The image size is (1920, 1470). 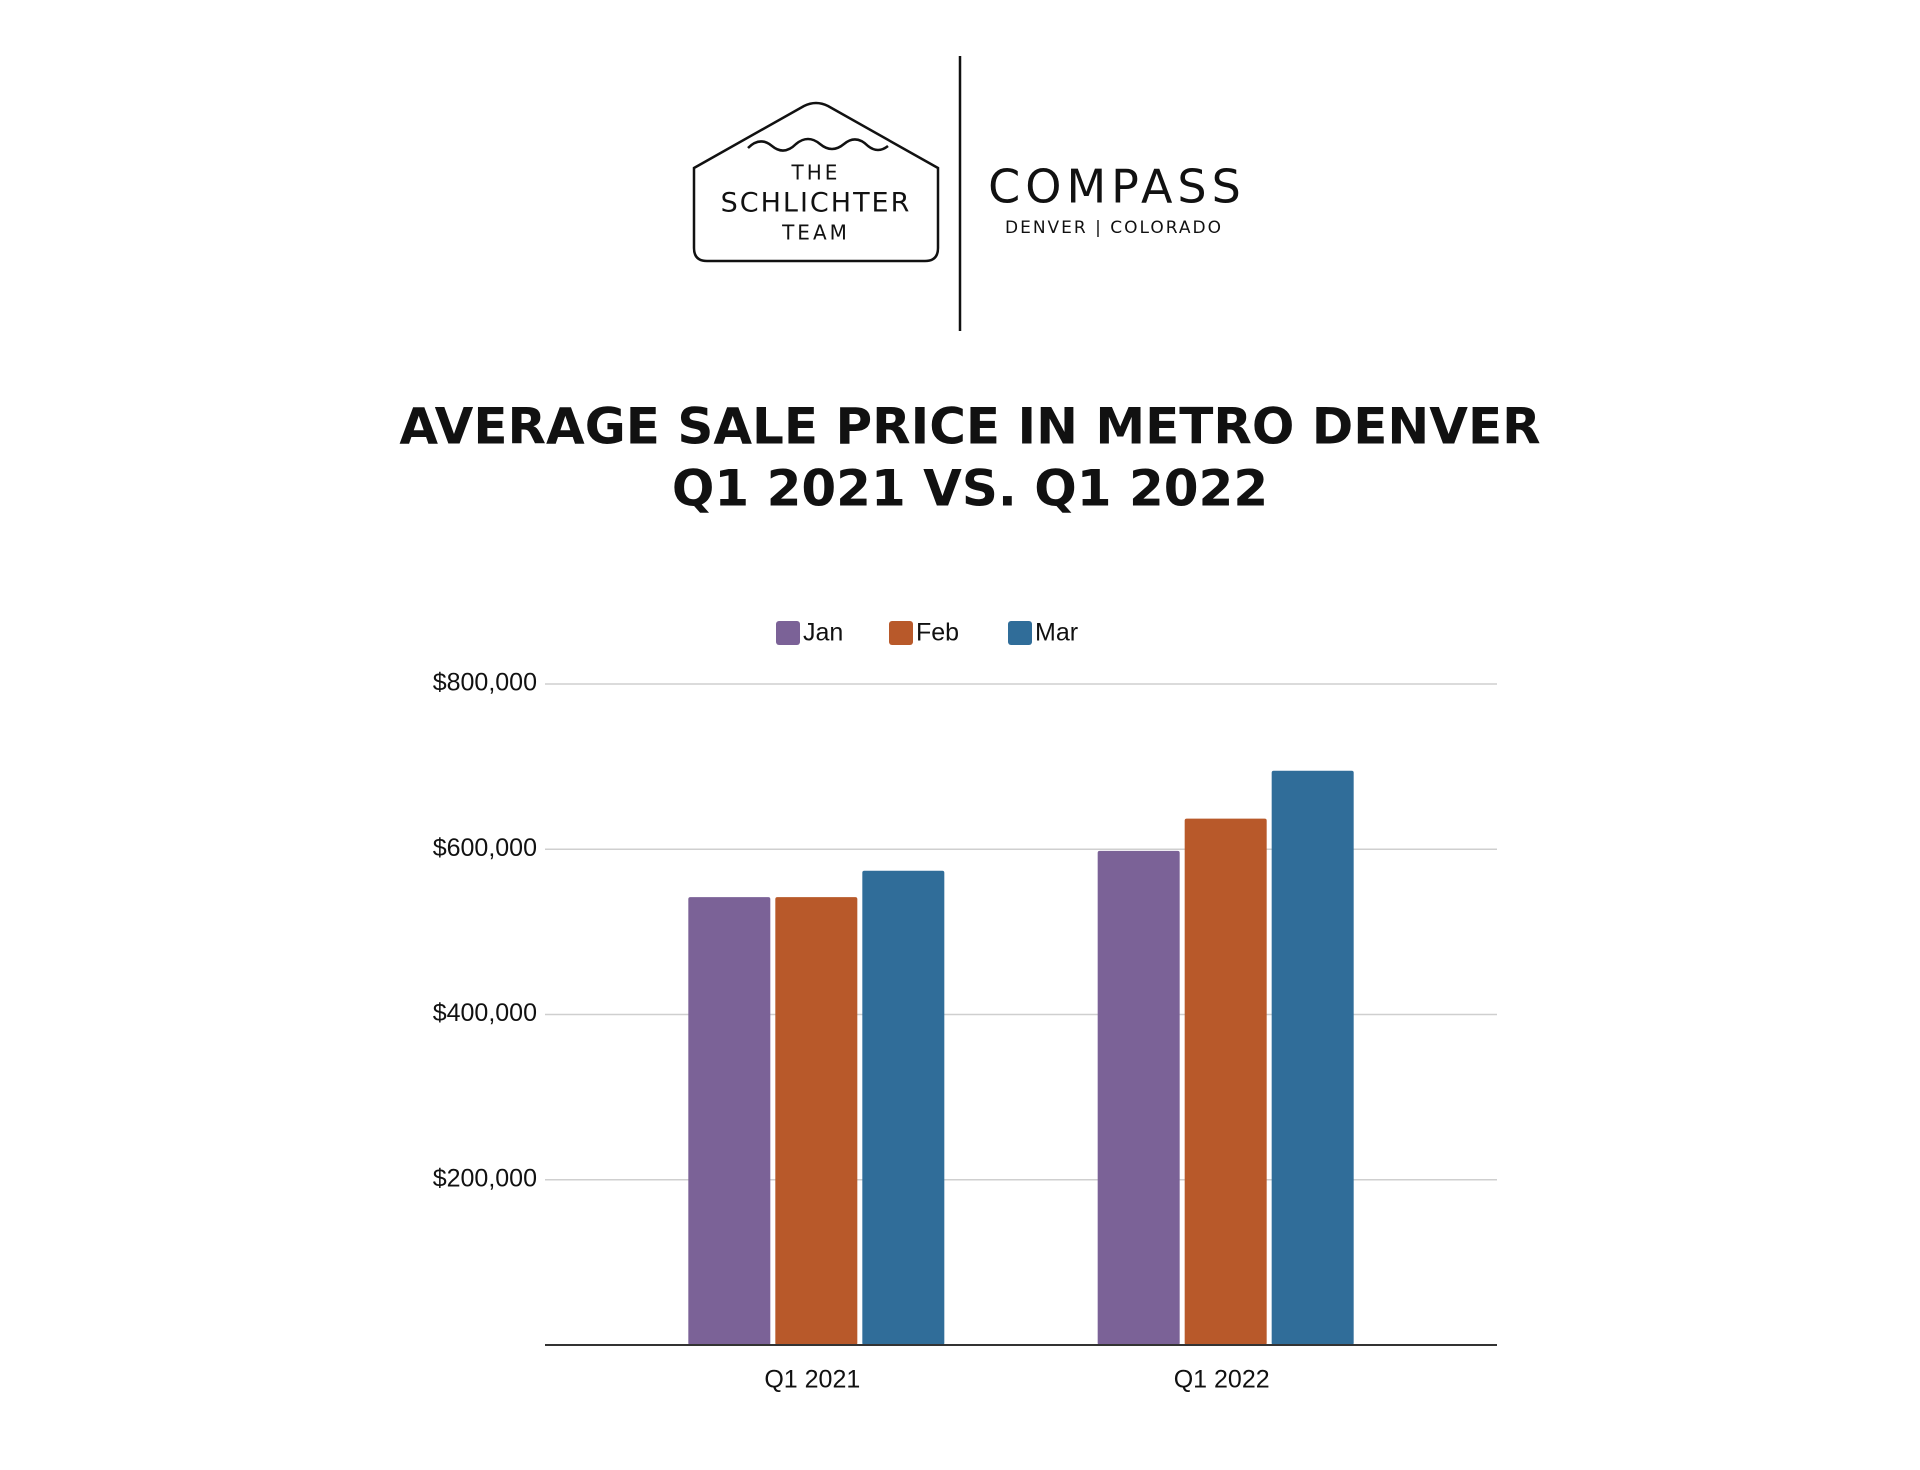 What do you see at coordinates (1056, 633) in the screenshot?
I see `legend-label: Mar` at bounding box center [1056, 633].